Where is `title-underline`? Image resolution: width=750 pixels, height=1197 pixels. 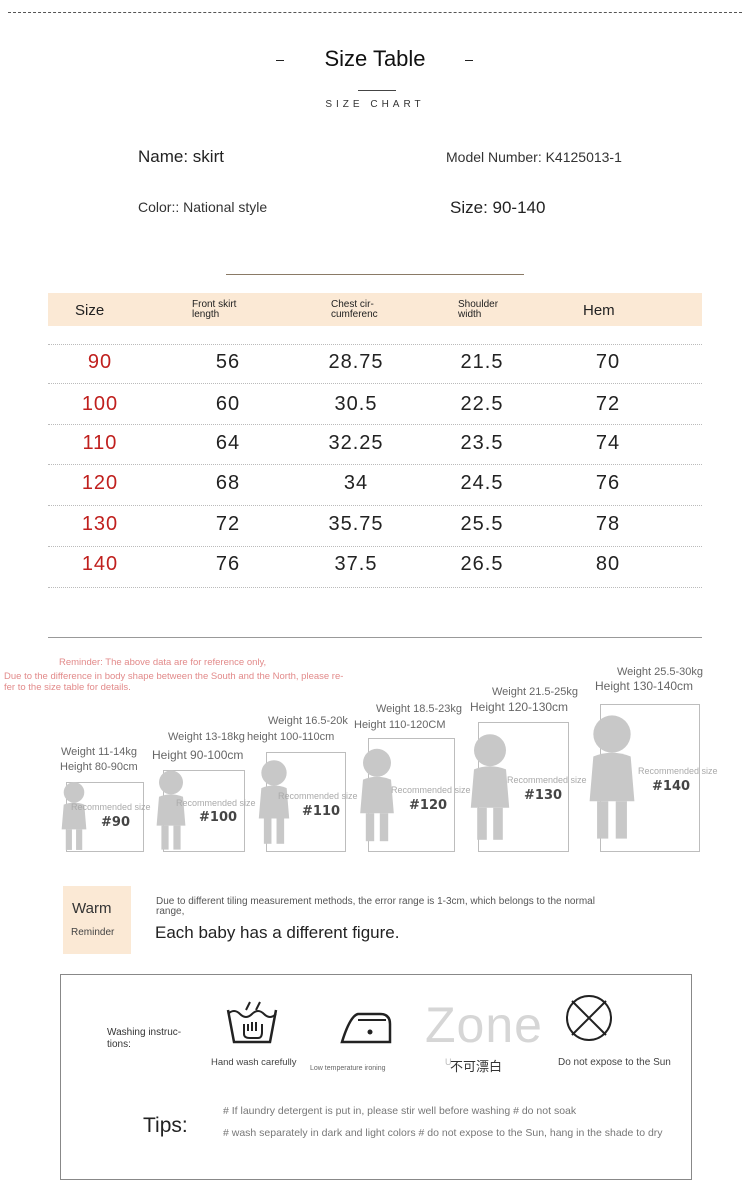 title-underline is located at coordinates (377, 90).